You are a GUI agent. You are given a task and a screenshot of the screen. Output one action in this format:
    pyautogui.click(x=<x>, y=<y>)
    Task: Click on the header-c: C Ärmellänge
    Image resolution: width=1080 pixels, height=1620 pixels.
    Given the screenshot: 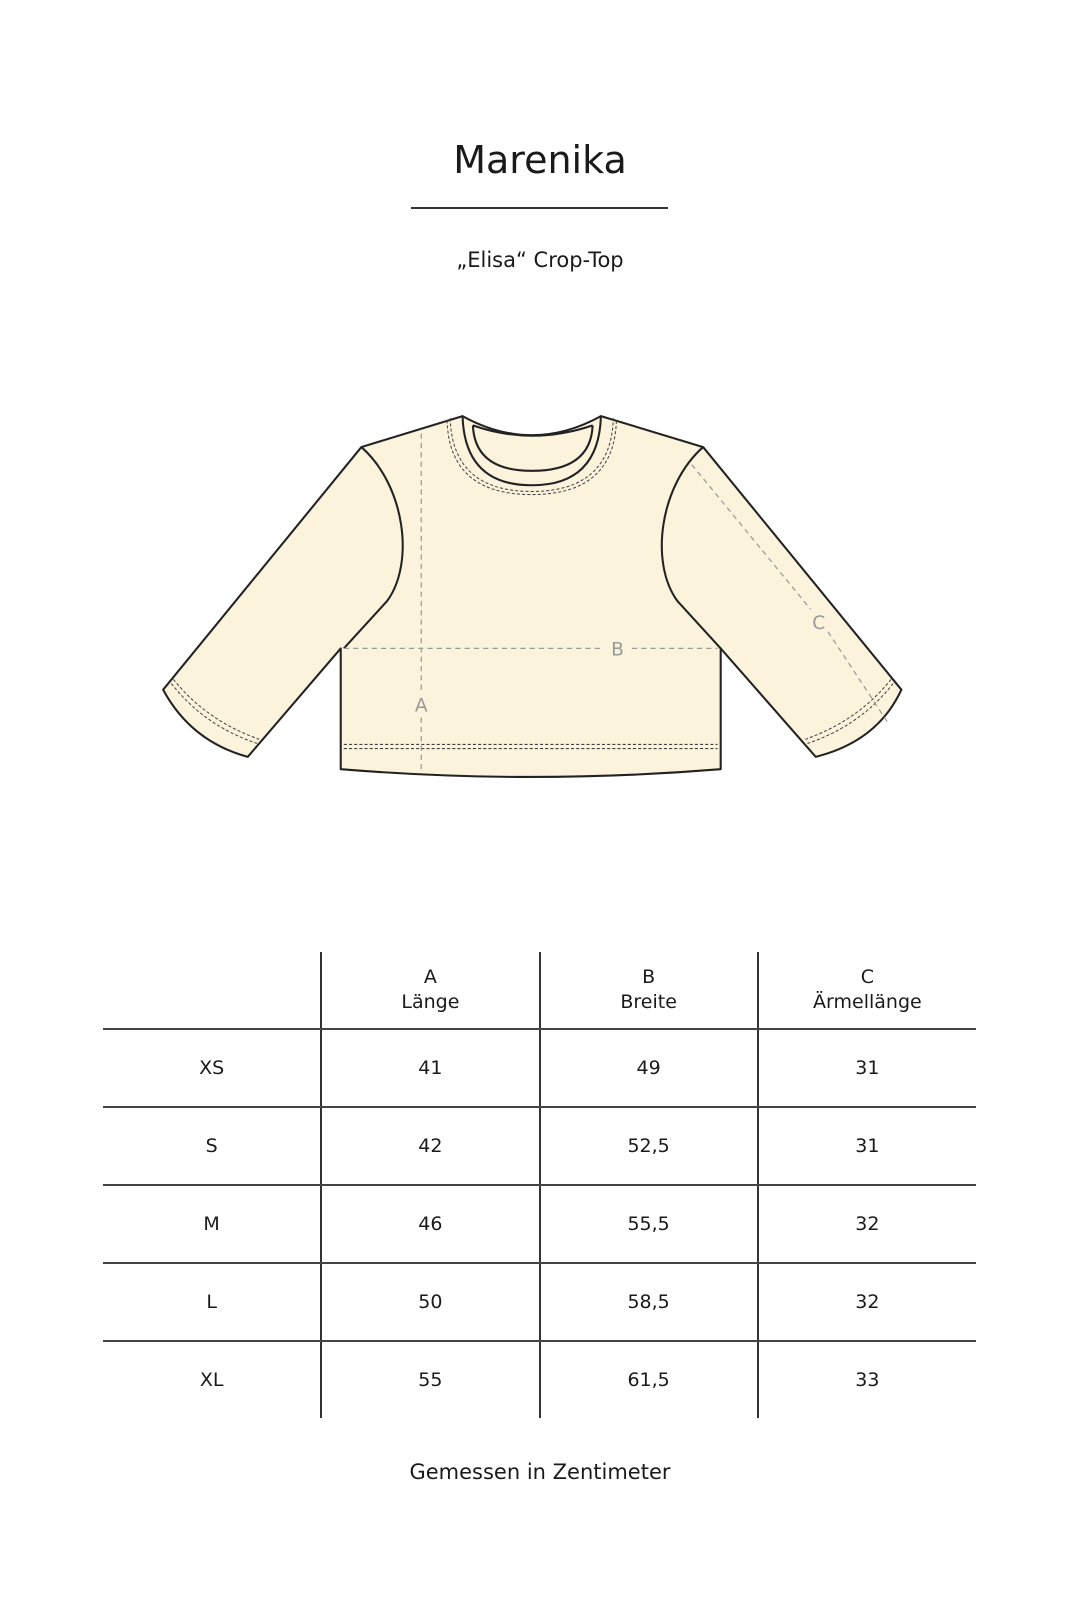 What is the action you would take?
    pyautogui.click(x=866, y=991)
    